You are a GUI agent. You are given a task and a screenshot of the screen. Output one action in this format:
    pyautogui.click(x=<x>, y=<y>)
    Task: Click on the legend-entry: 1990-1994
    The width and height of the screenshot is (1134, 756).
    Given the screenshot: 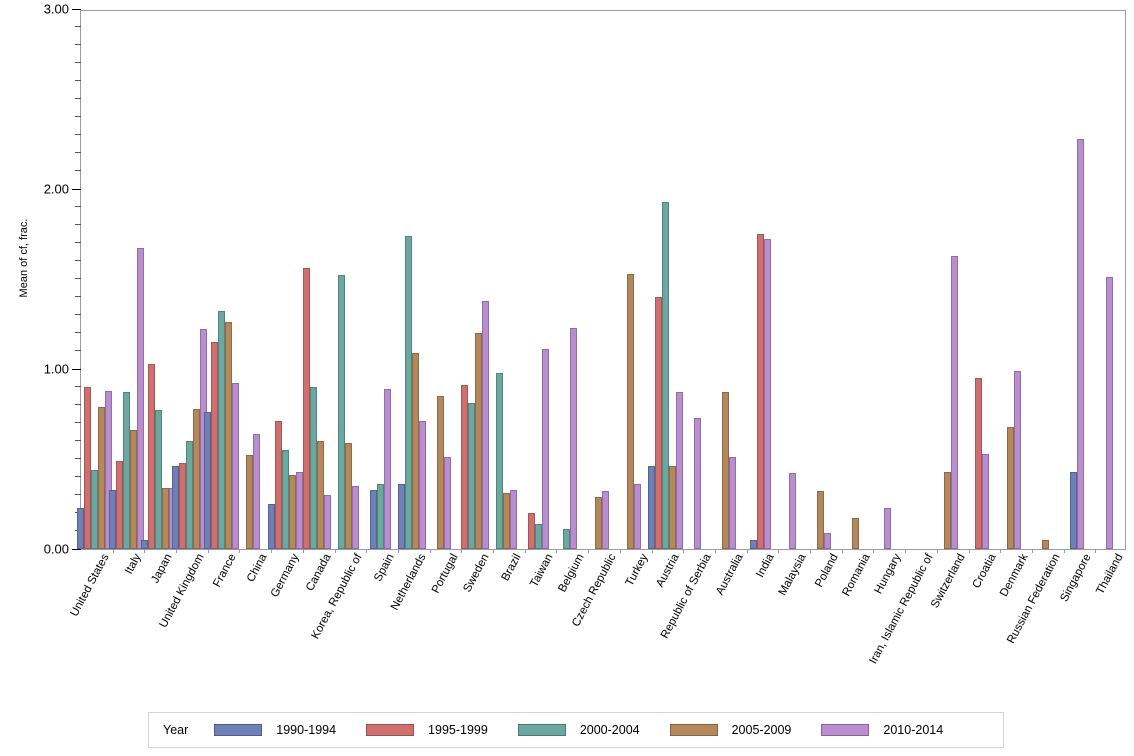 What is the action you would take?
    pyautogui.click(x=275, y=730)
    